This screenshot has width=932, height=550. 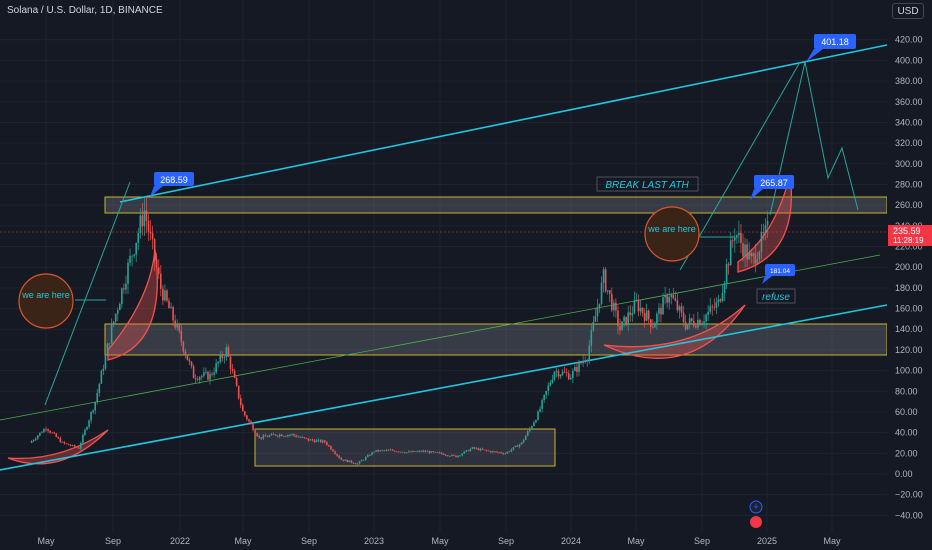 I want to click on projection-path, so click(x=814, y=138).